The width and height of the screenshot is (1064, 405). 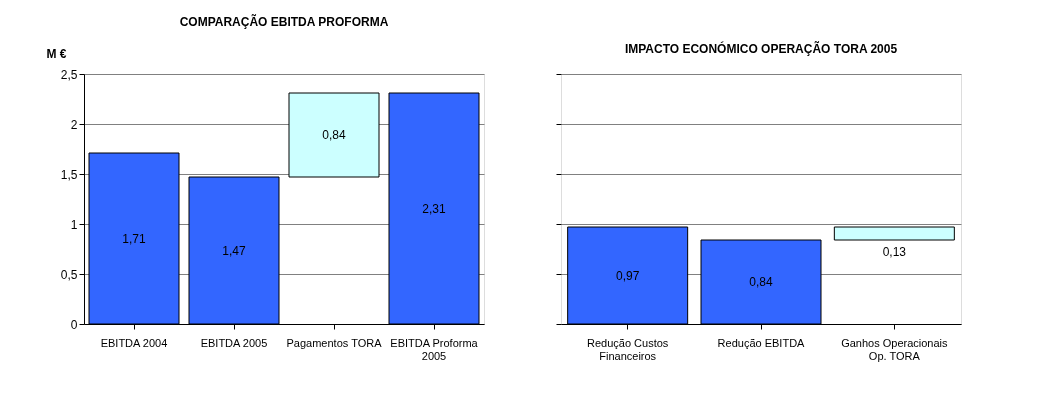 What do you see at coordinates (134, 238) in the screenshot?
I see `data-label: 1,71` at bounding box center [134, 238].